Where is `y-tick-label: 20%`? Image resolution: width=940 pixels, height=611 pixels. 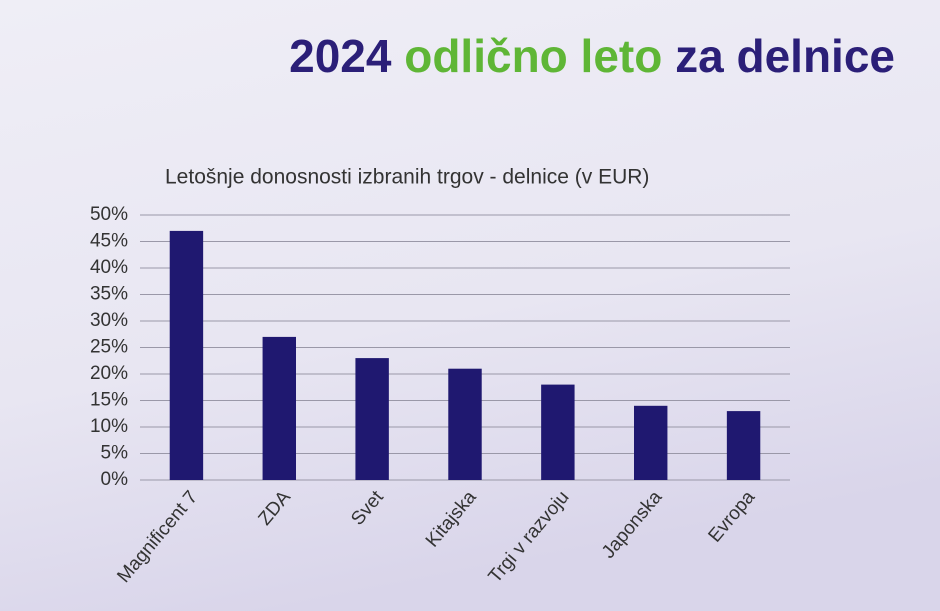
y-tick-label: 20% is located at coordinates (109, 373).